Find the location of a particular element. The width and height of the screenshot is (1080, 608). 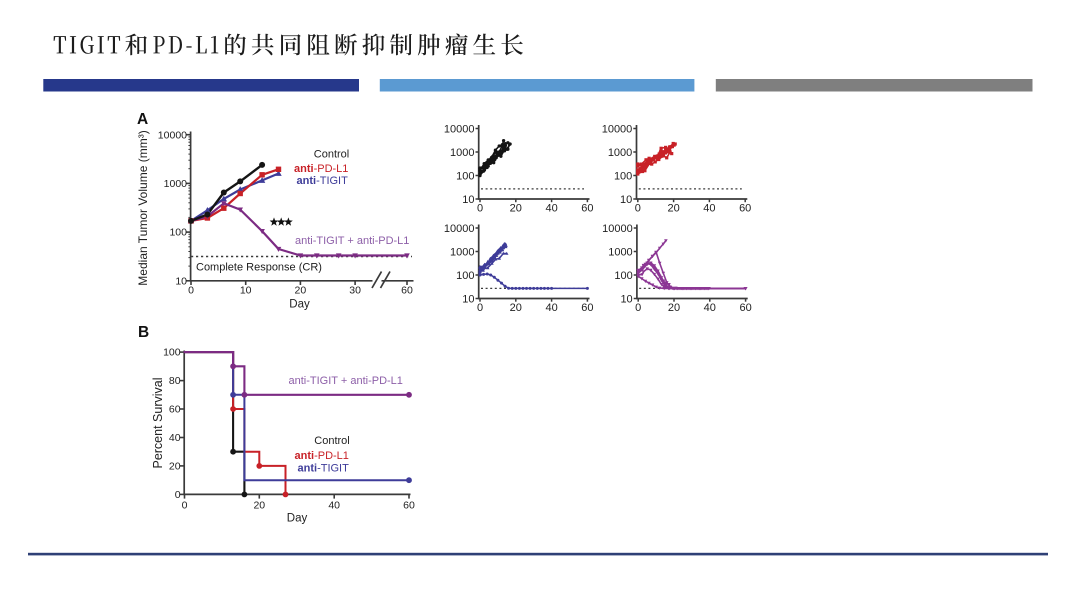

svg-text: 30 is located at coordinates (355, 291).